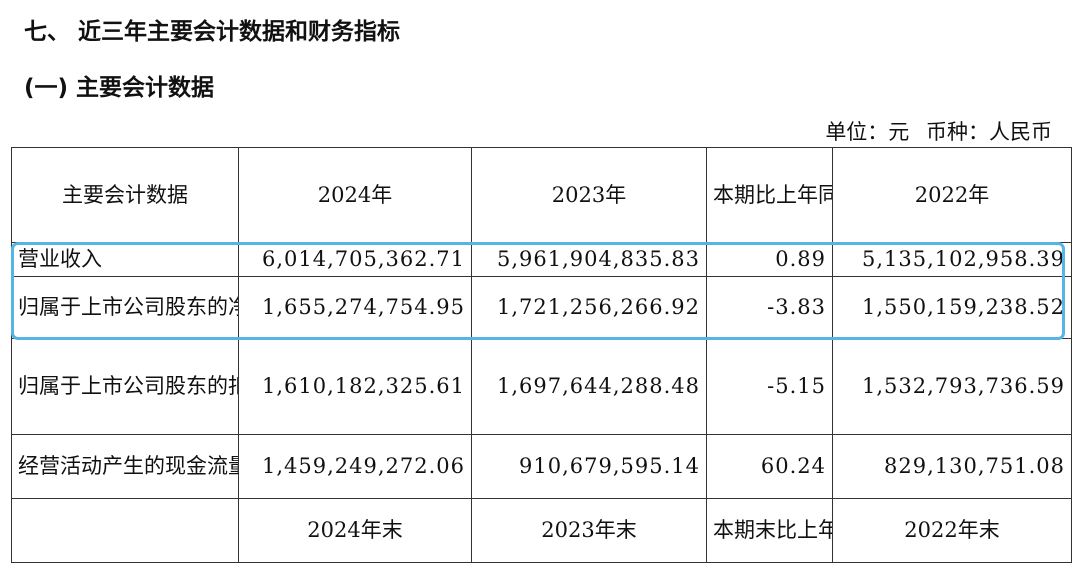 The height and width of the screenshot is (582, 1080). Describe the element at coordinates (355, 530) in the screenshot. I see `footer-header-cell-2024-end: 2024年末` at that location.